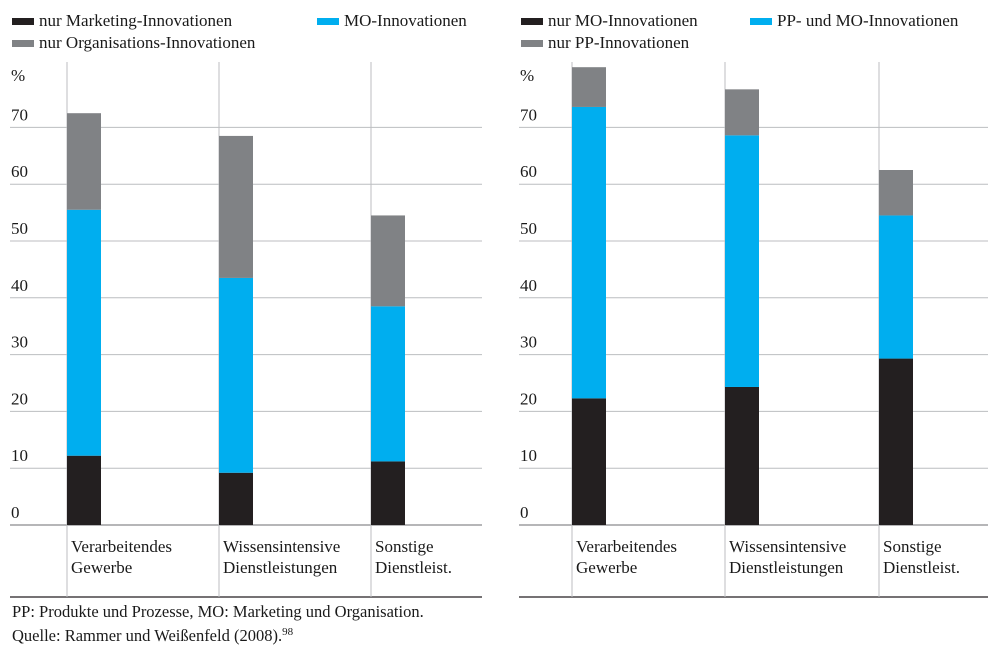 The width and height of the screenshot is (989, 649). I want to click on footnote-source-text: Quelle: Rammer und Weißenfeld (2008)., so click(147, 635).